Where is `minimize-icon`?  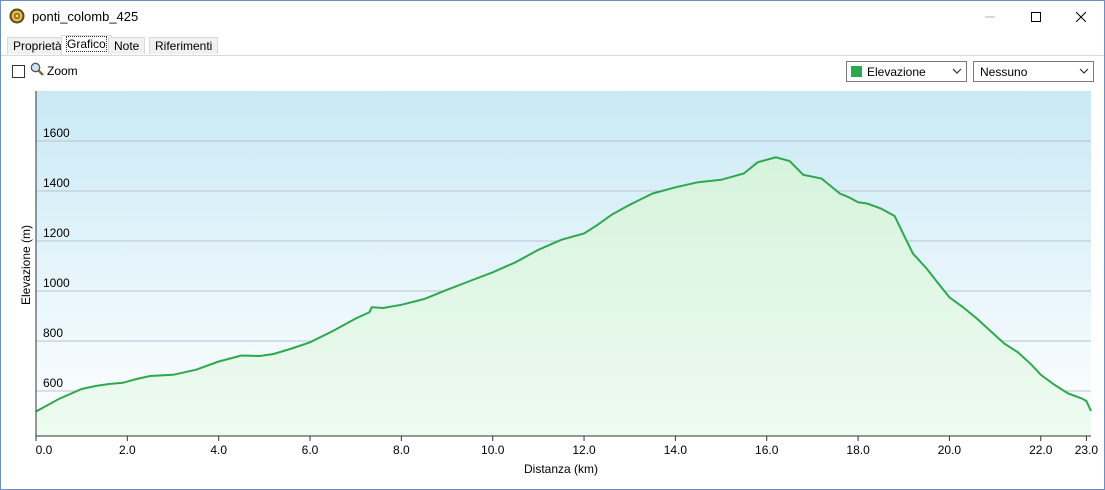
minimize-icon is located at coordinates (990, 16).